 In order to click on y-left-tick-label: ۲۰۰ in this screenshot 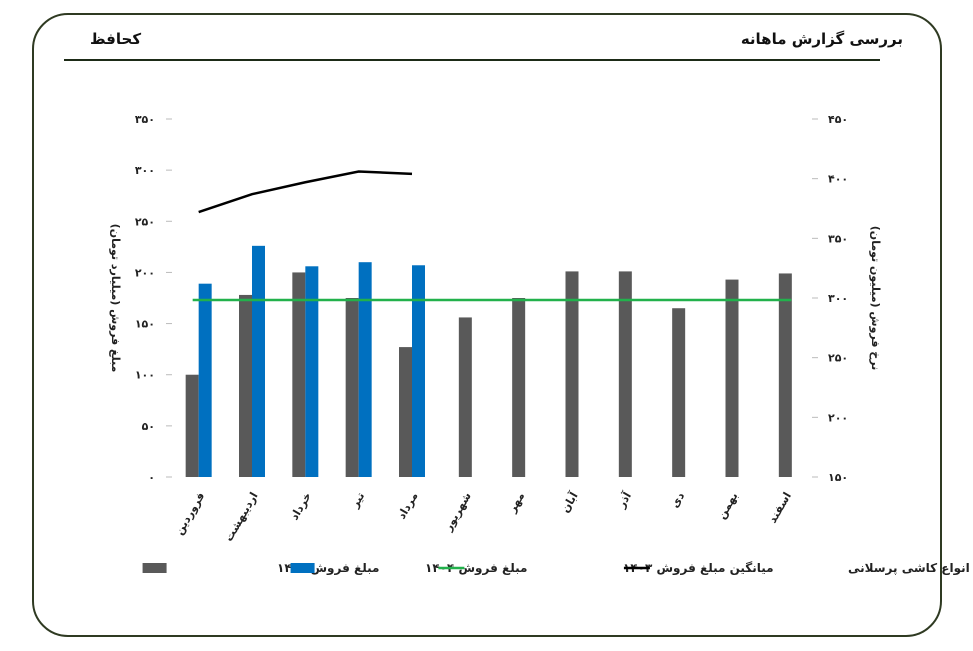, I will do `click(145, 272)`.